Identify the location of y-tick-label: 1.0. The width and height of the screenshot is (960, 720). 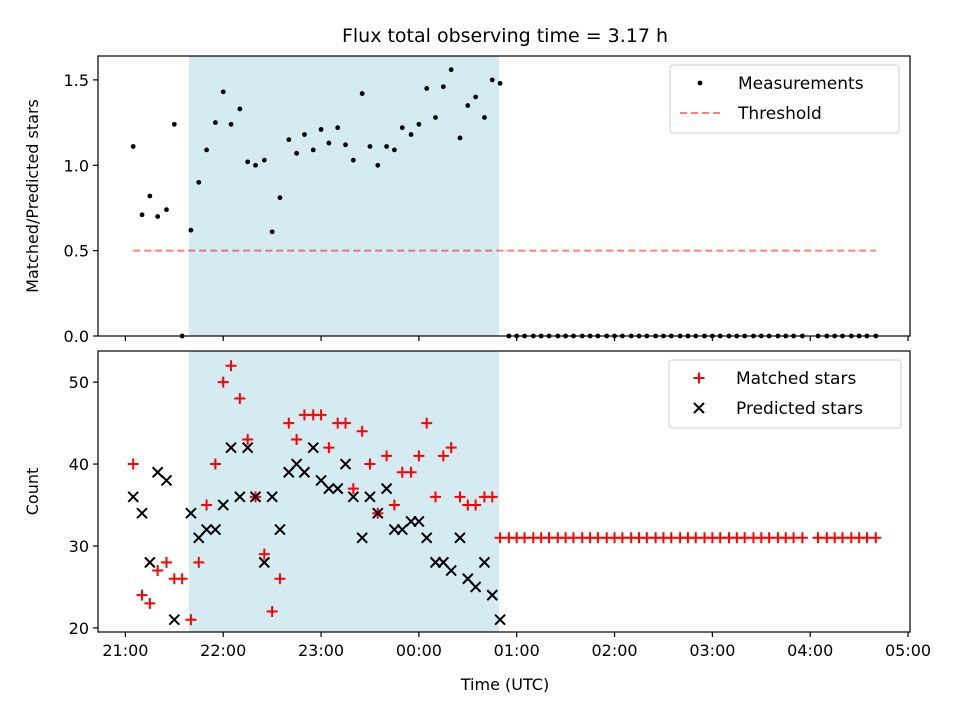
(76, 165).